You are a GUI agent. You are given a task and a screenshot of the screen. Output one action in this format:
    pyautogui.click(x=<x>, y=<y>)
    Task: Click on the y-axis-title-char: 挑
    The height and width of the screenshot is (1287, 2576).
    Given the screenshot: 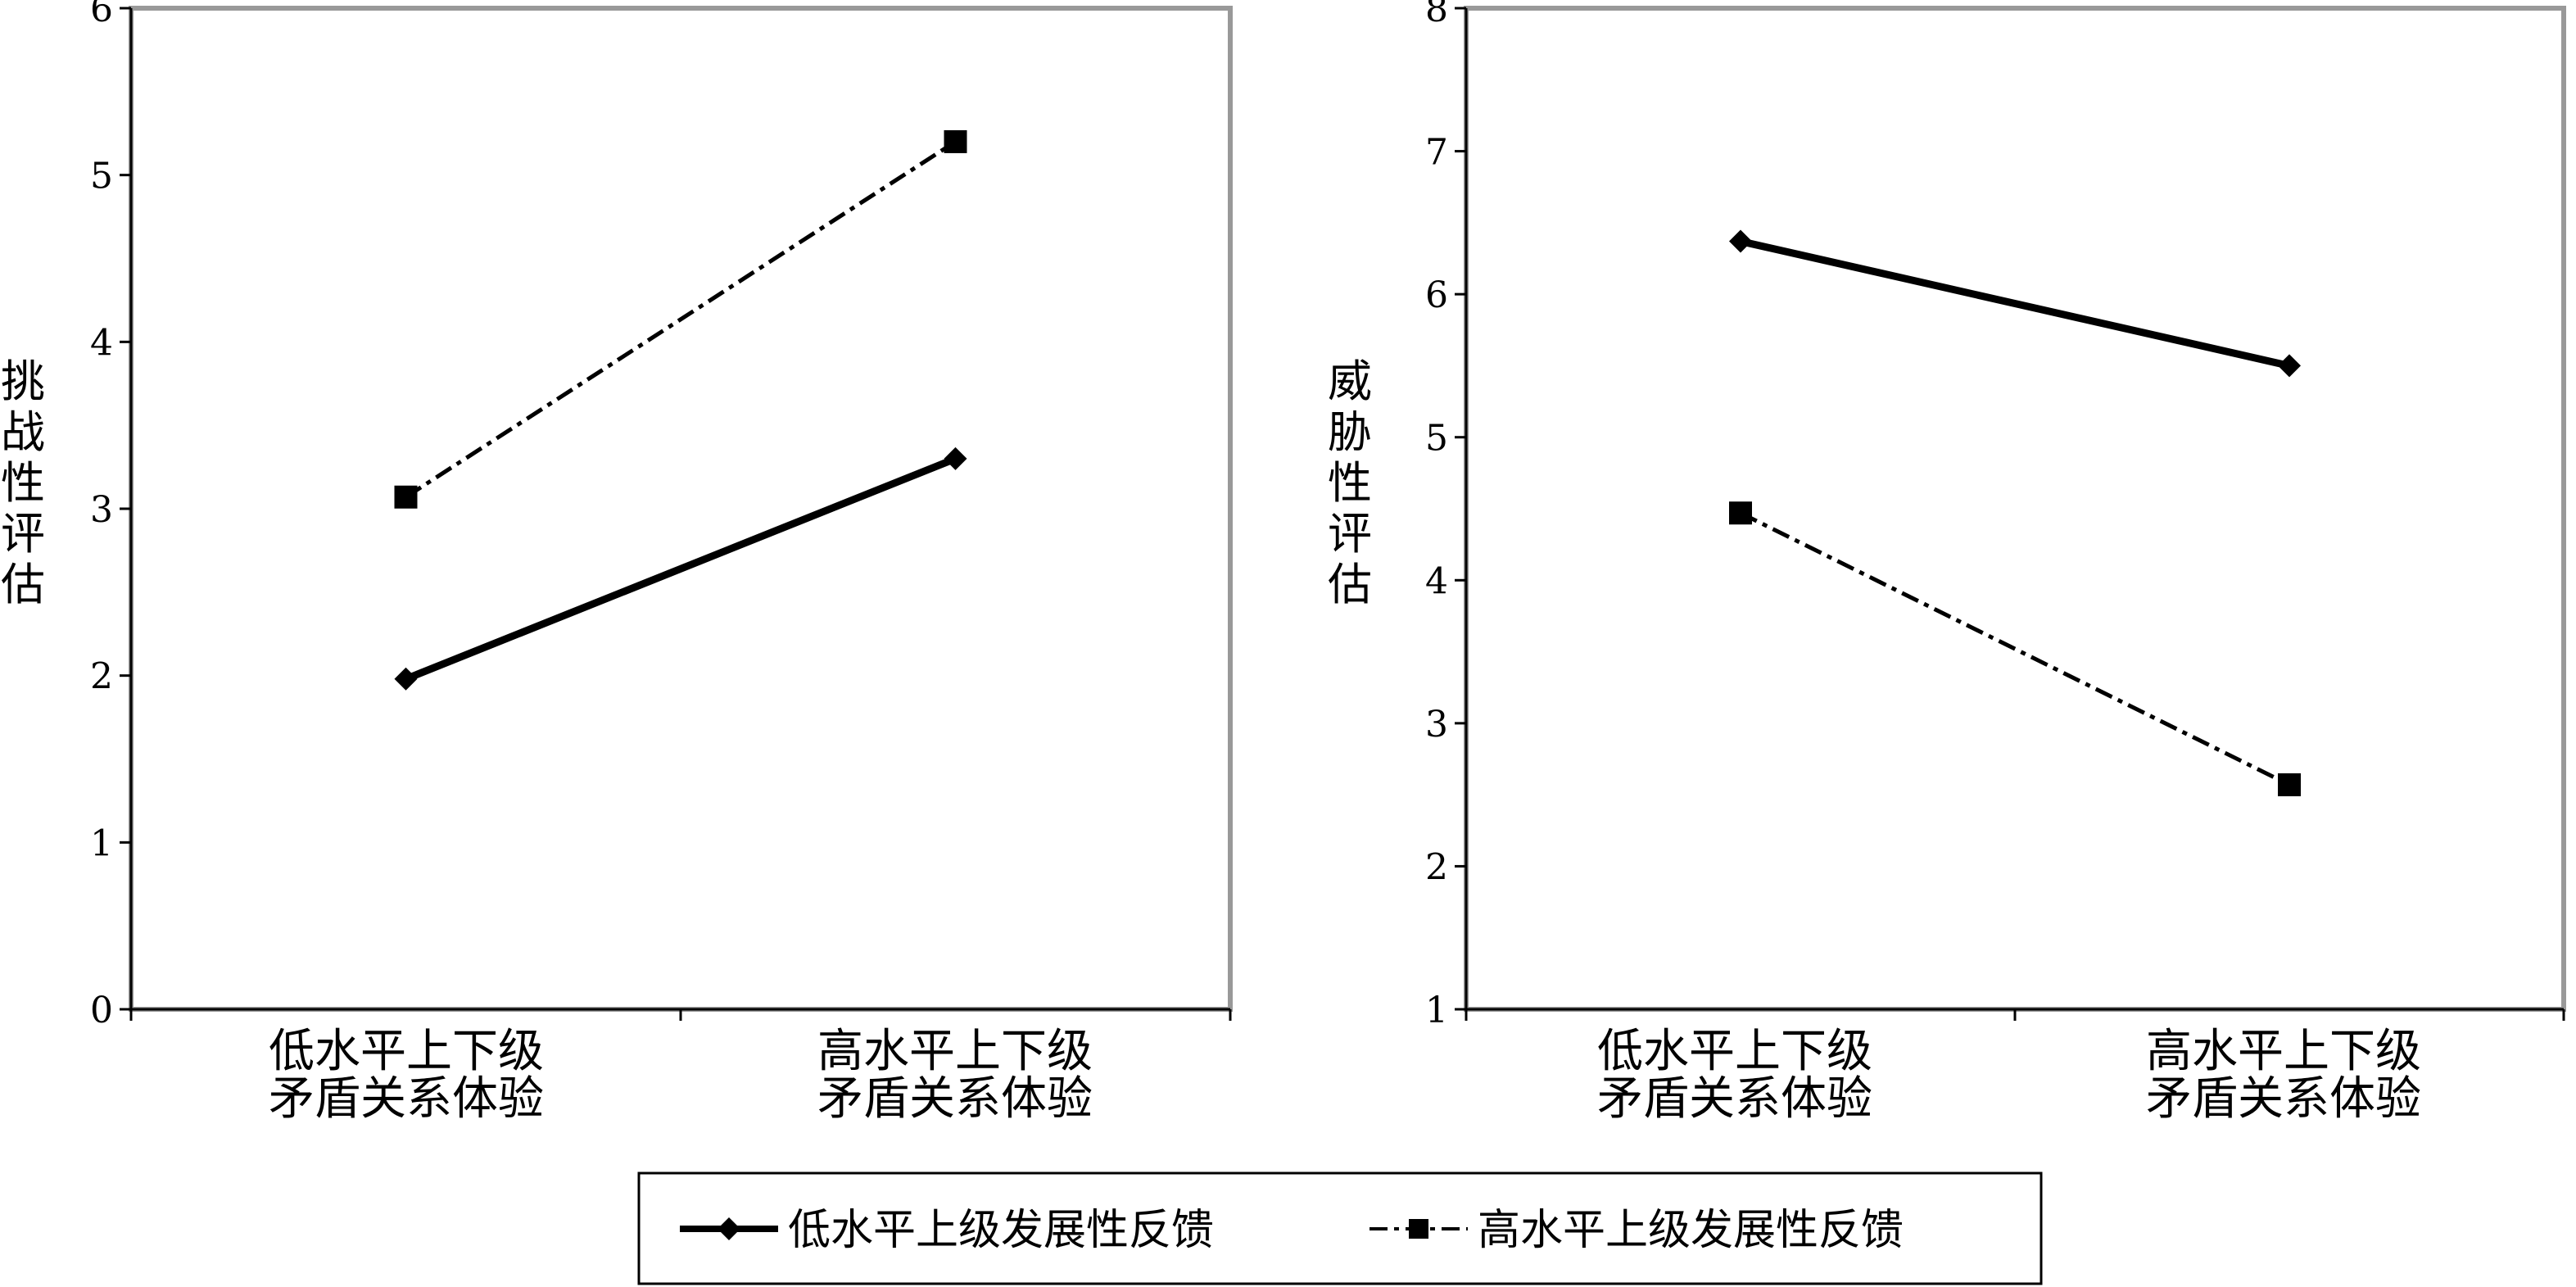 What is the action you would take?
    pyautogui.click(x=23, y=381)
    